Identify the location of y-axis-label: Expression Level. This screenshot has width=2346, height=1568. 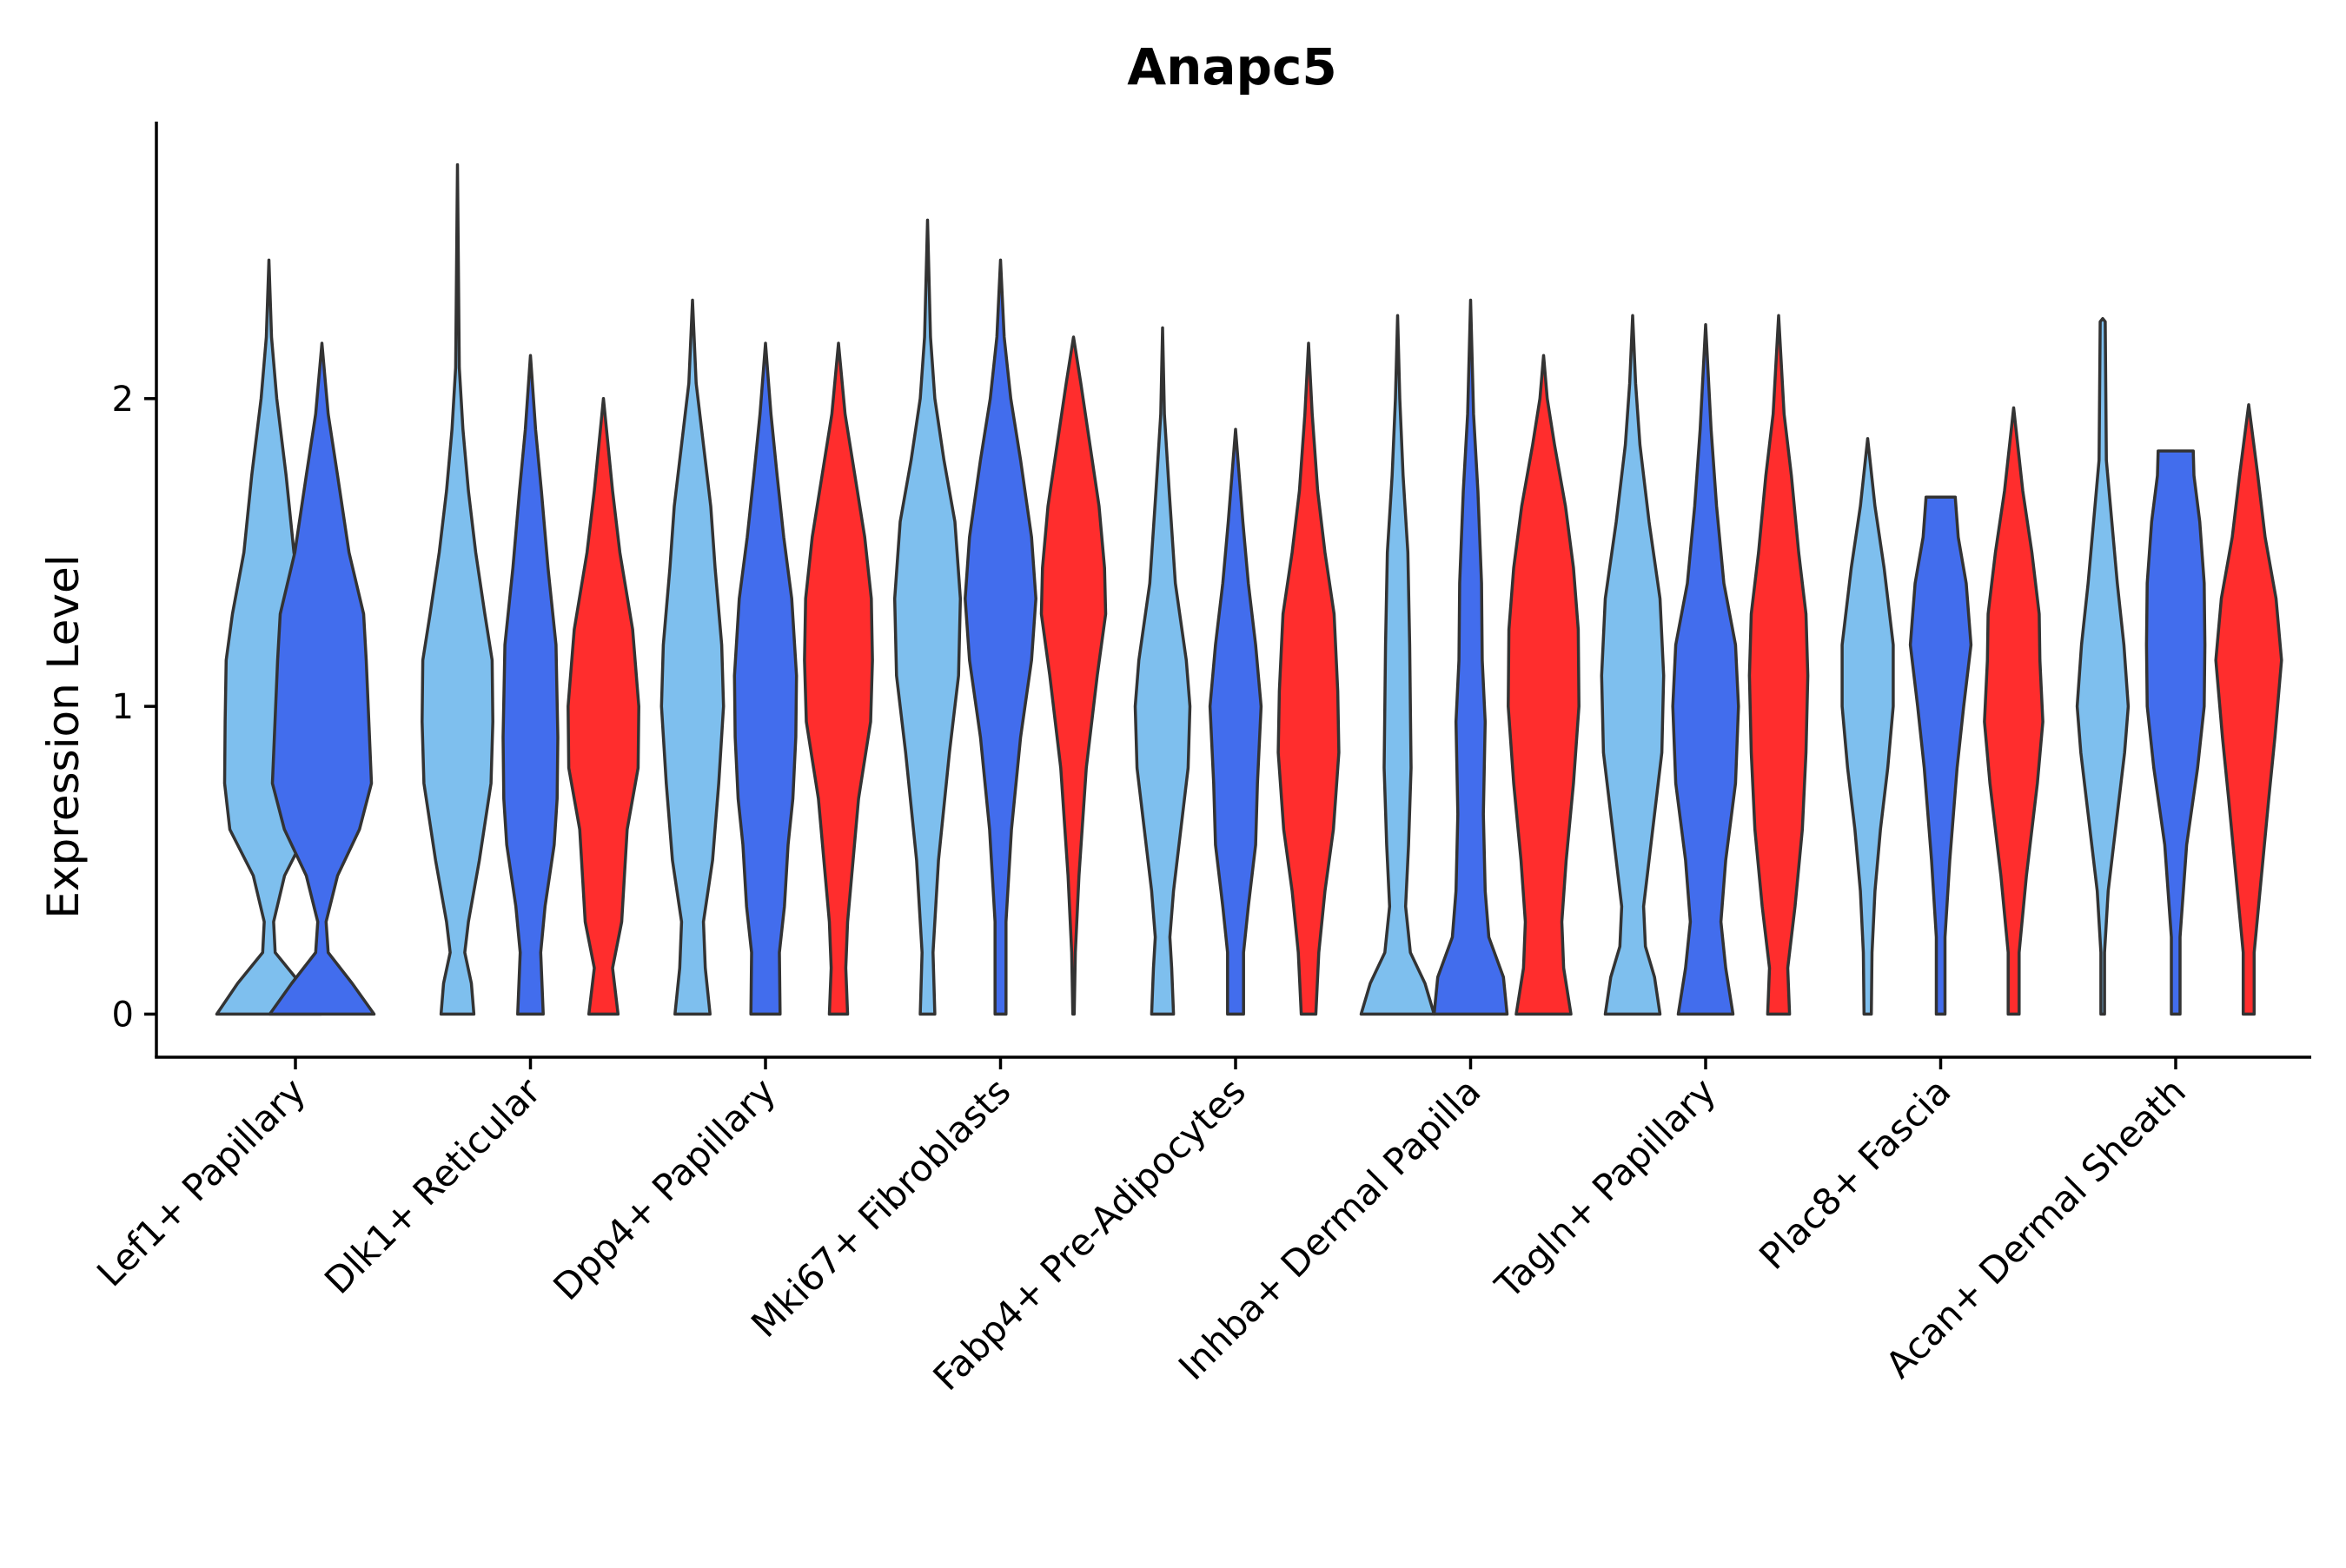
(63, 736).